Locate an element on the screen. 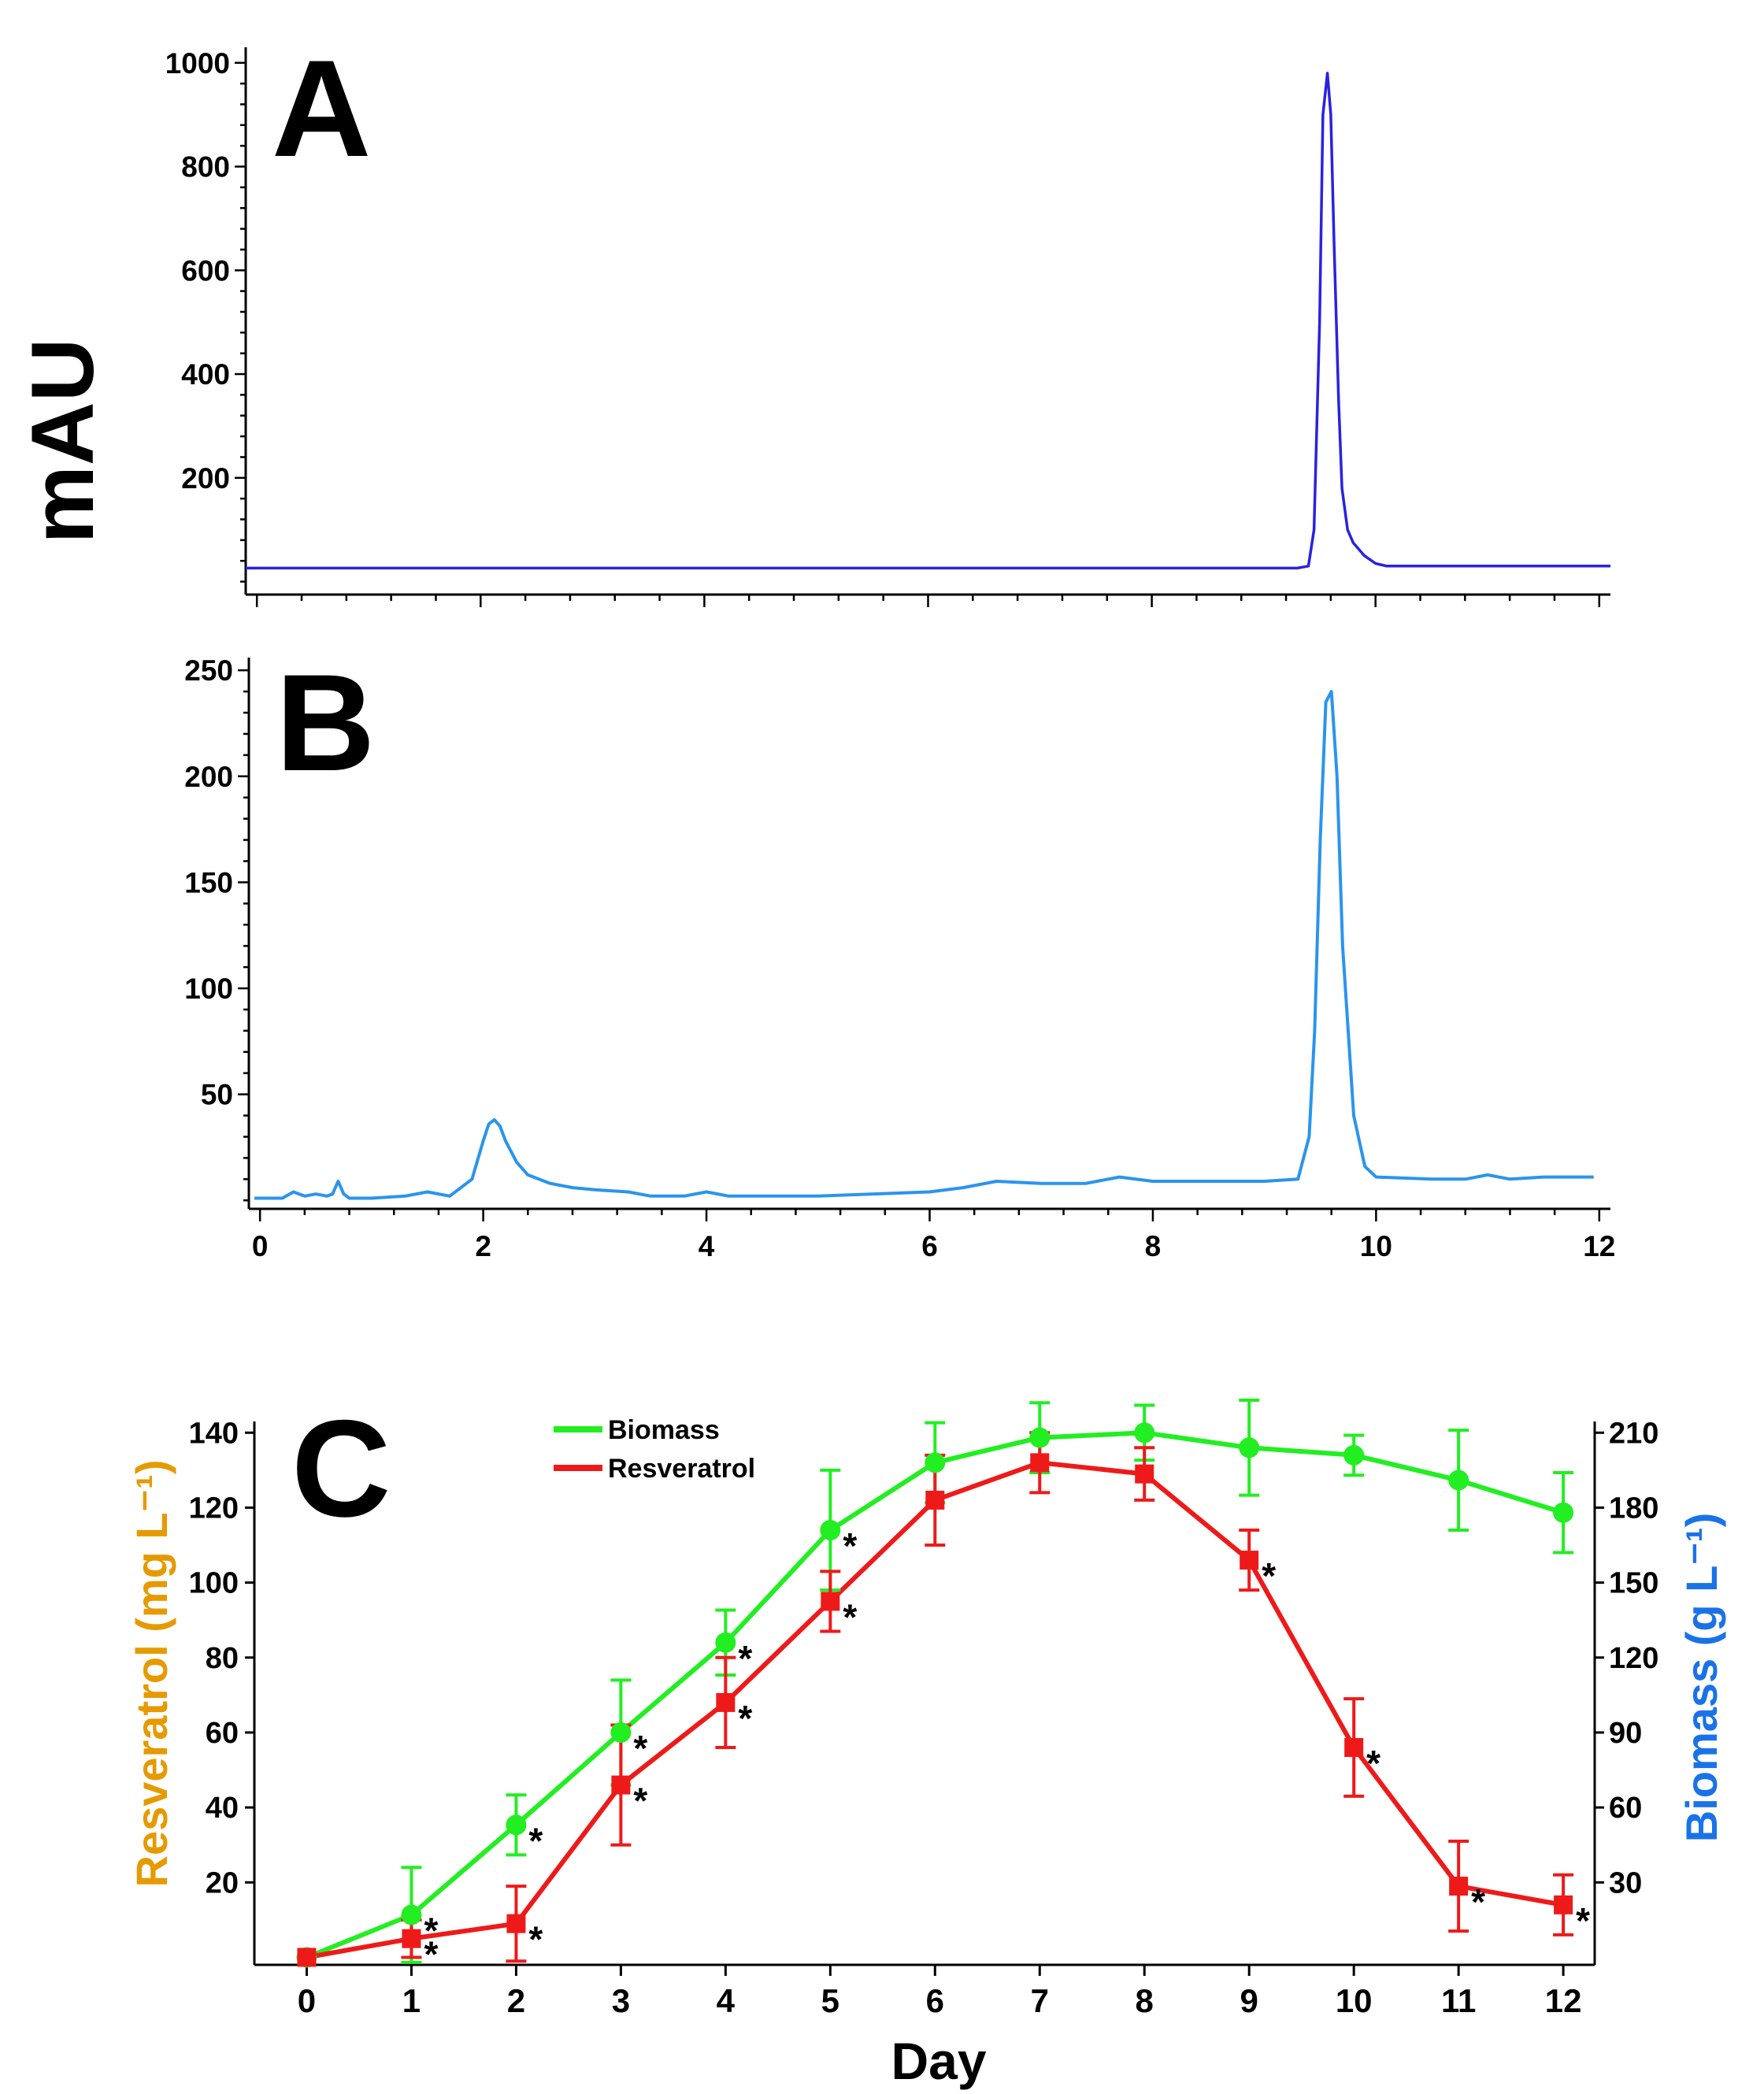 Image resolution: width=1764 pixels, height=2094 pixels. panel-c-left-tick-label: 120 is located at coordinates (214, 1508).